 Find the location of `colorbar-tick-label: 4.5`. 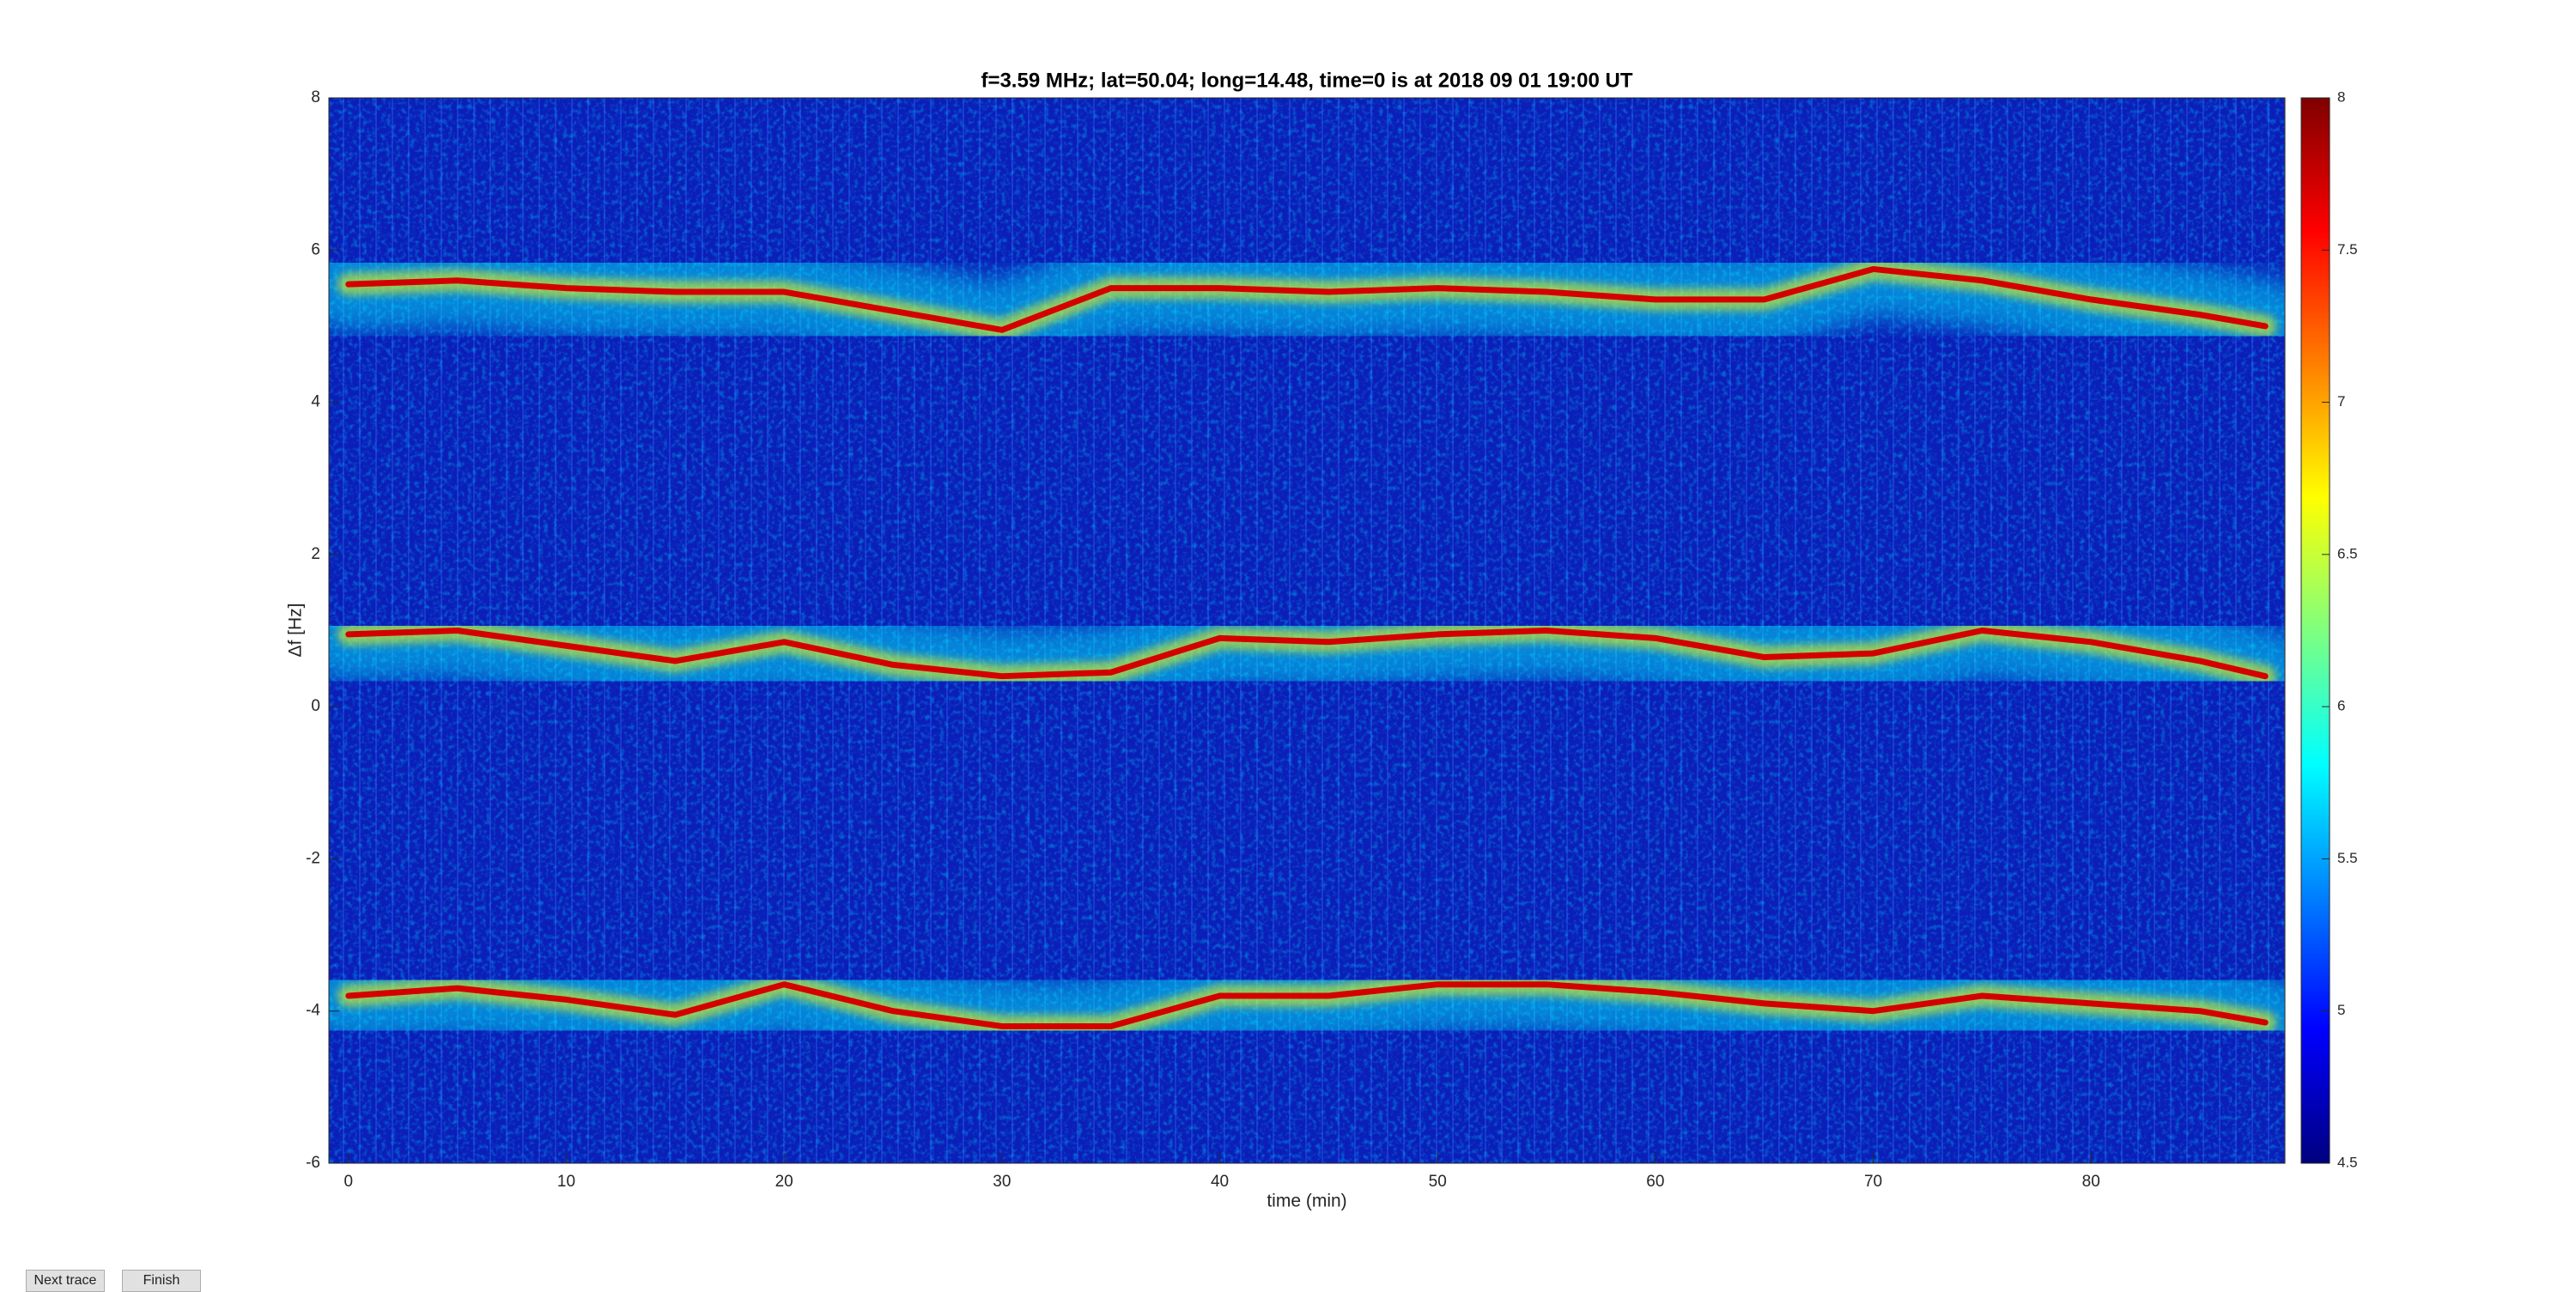

colorbar-tick-label: 4.5 is located at coordinates (2347, 1162).